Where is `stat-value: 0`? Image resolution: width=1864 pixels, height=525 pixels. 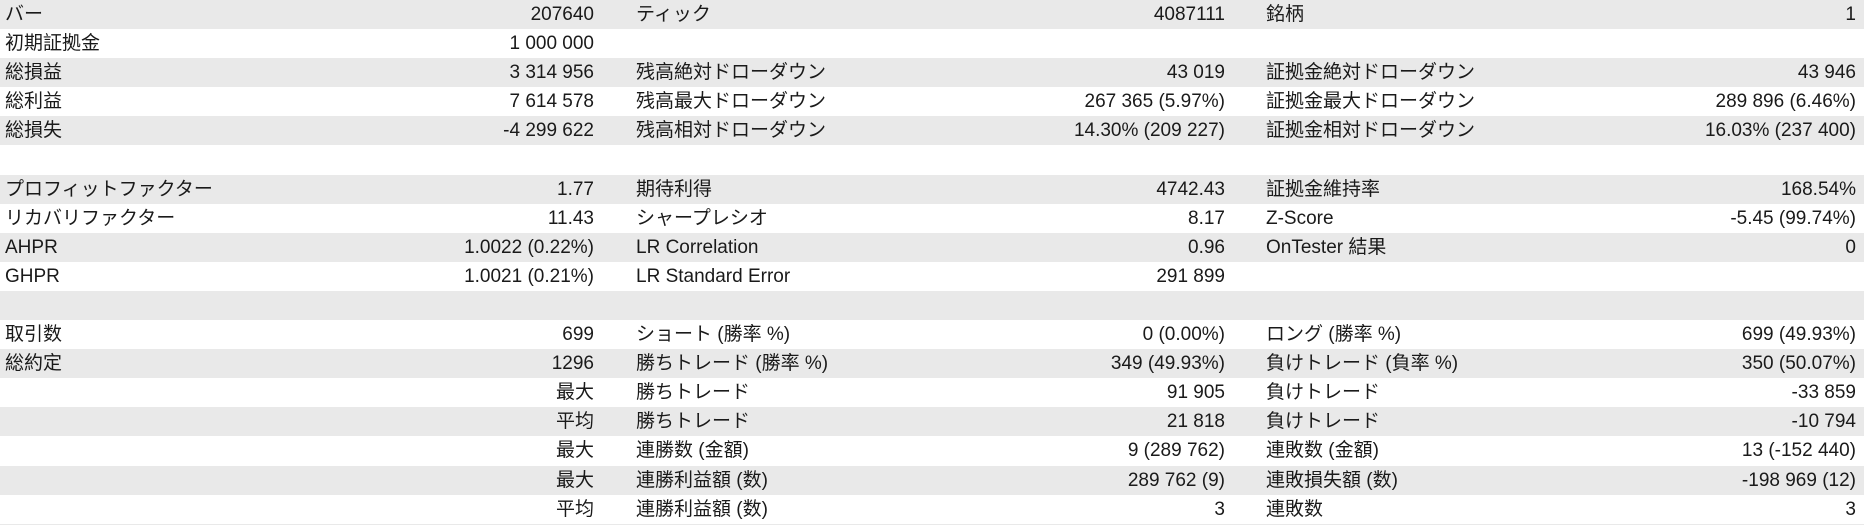 stat-value: 0 is located at coordinates (1850, 247).